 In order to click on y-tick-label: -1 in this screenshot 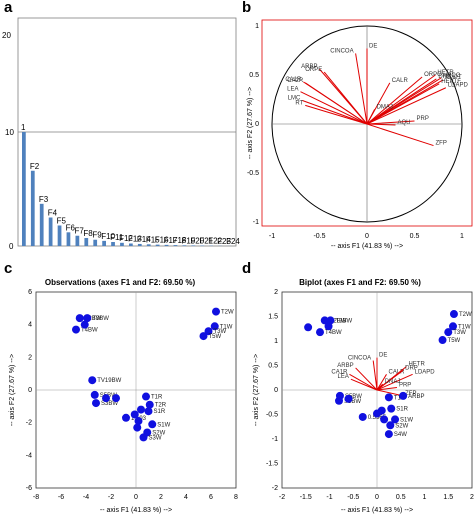, I will do `click(256, 222)`.